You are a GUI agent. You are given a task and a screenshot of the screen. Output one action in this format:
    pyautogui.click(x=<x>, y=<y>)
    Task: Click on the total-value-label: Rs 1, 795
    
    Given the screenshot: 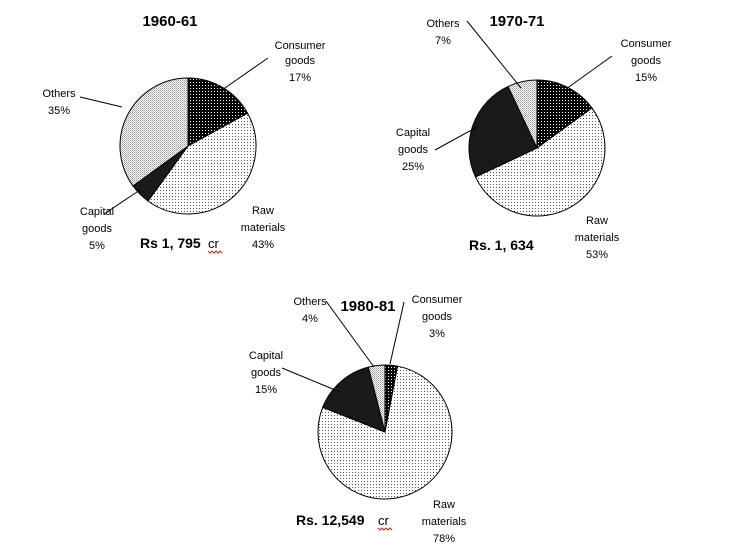 What is the action you would take?
    pyautogui.click(x=170, y=243)
    